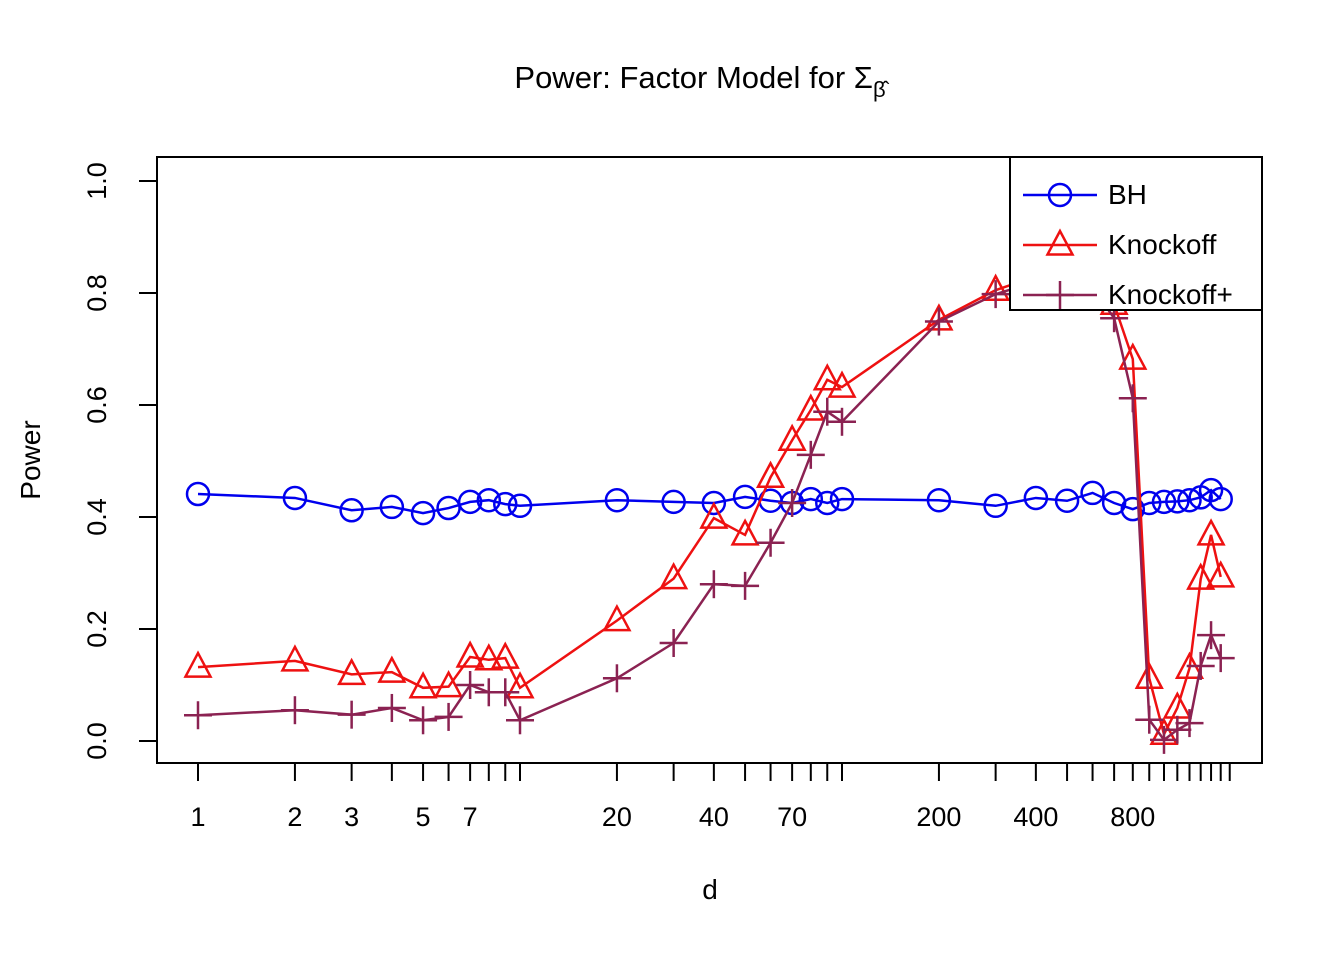  Describe the element at coordinates (97, 293) in the screenshot. I see `y-tick-label: 0.8` at that location.